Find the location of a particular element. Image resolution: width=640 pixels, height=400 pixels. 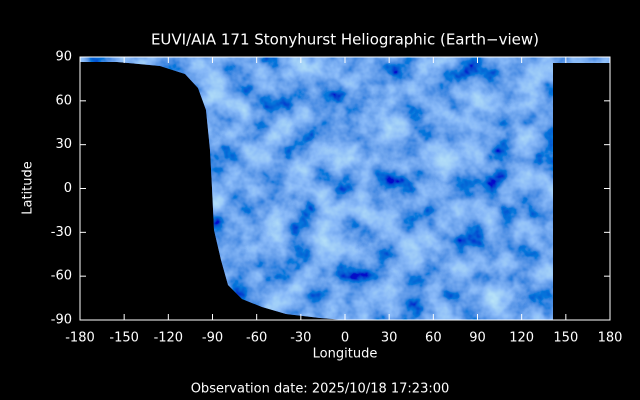

x-tick-label: 180 is located at coordinates (610, 338).